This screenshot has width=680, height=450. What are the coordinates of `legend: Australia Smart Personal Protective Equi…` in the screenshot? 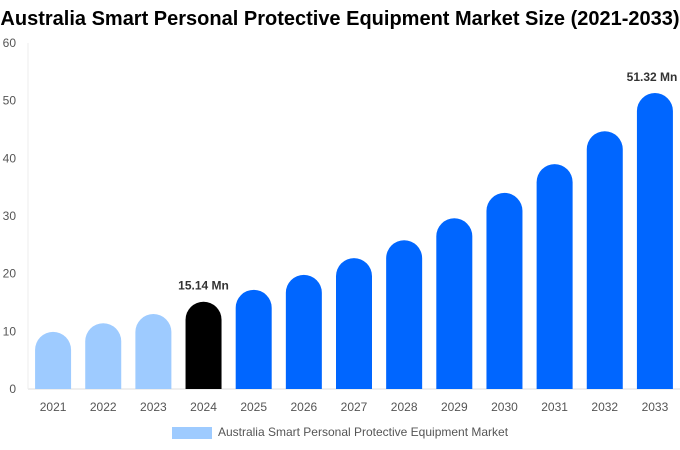 It's located at (340, 432).